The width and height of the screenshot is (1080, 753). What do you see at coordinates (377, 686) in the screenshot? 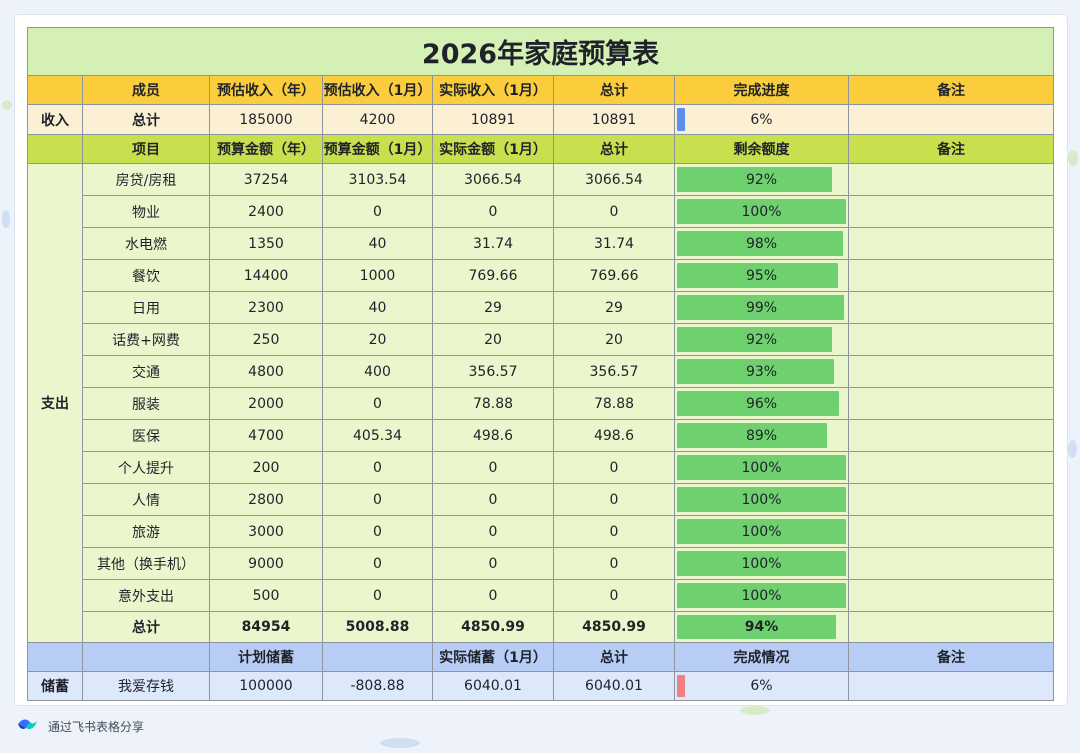
I see `cell: -808.88` at bounding box center [377, 686].